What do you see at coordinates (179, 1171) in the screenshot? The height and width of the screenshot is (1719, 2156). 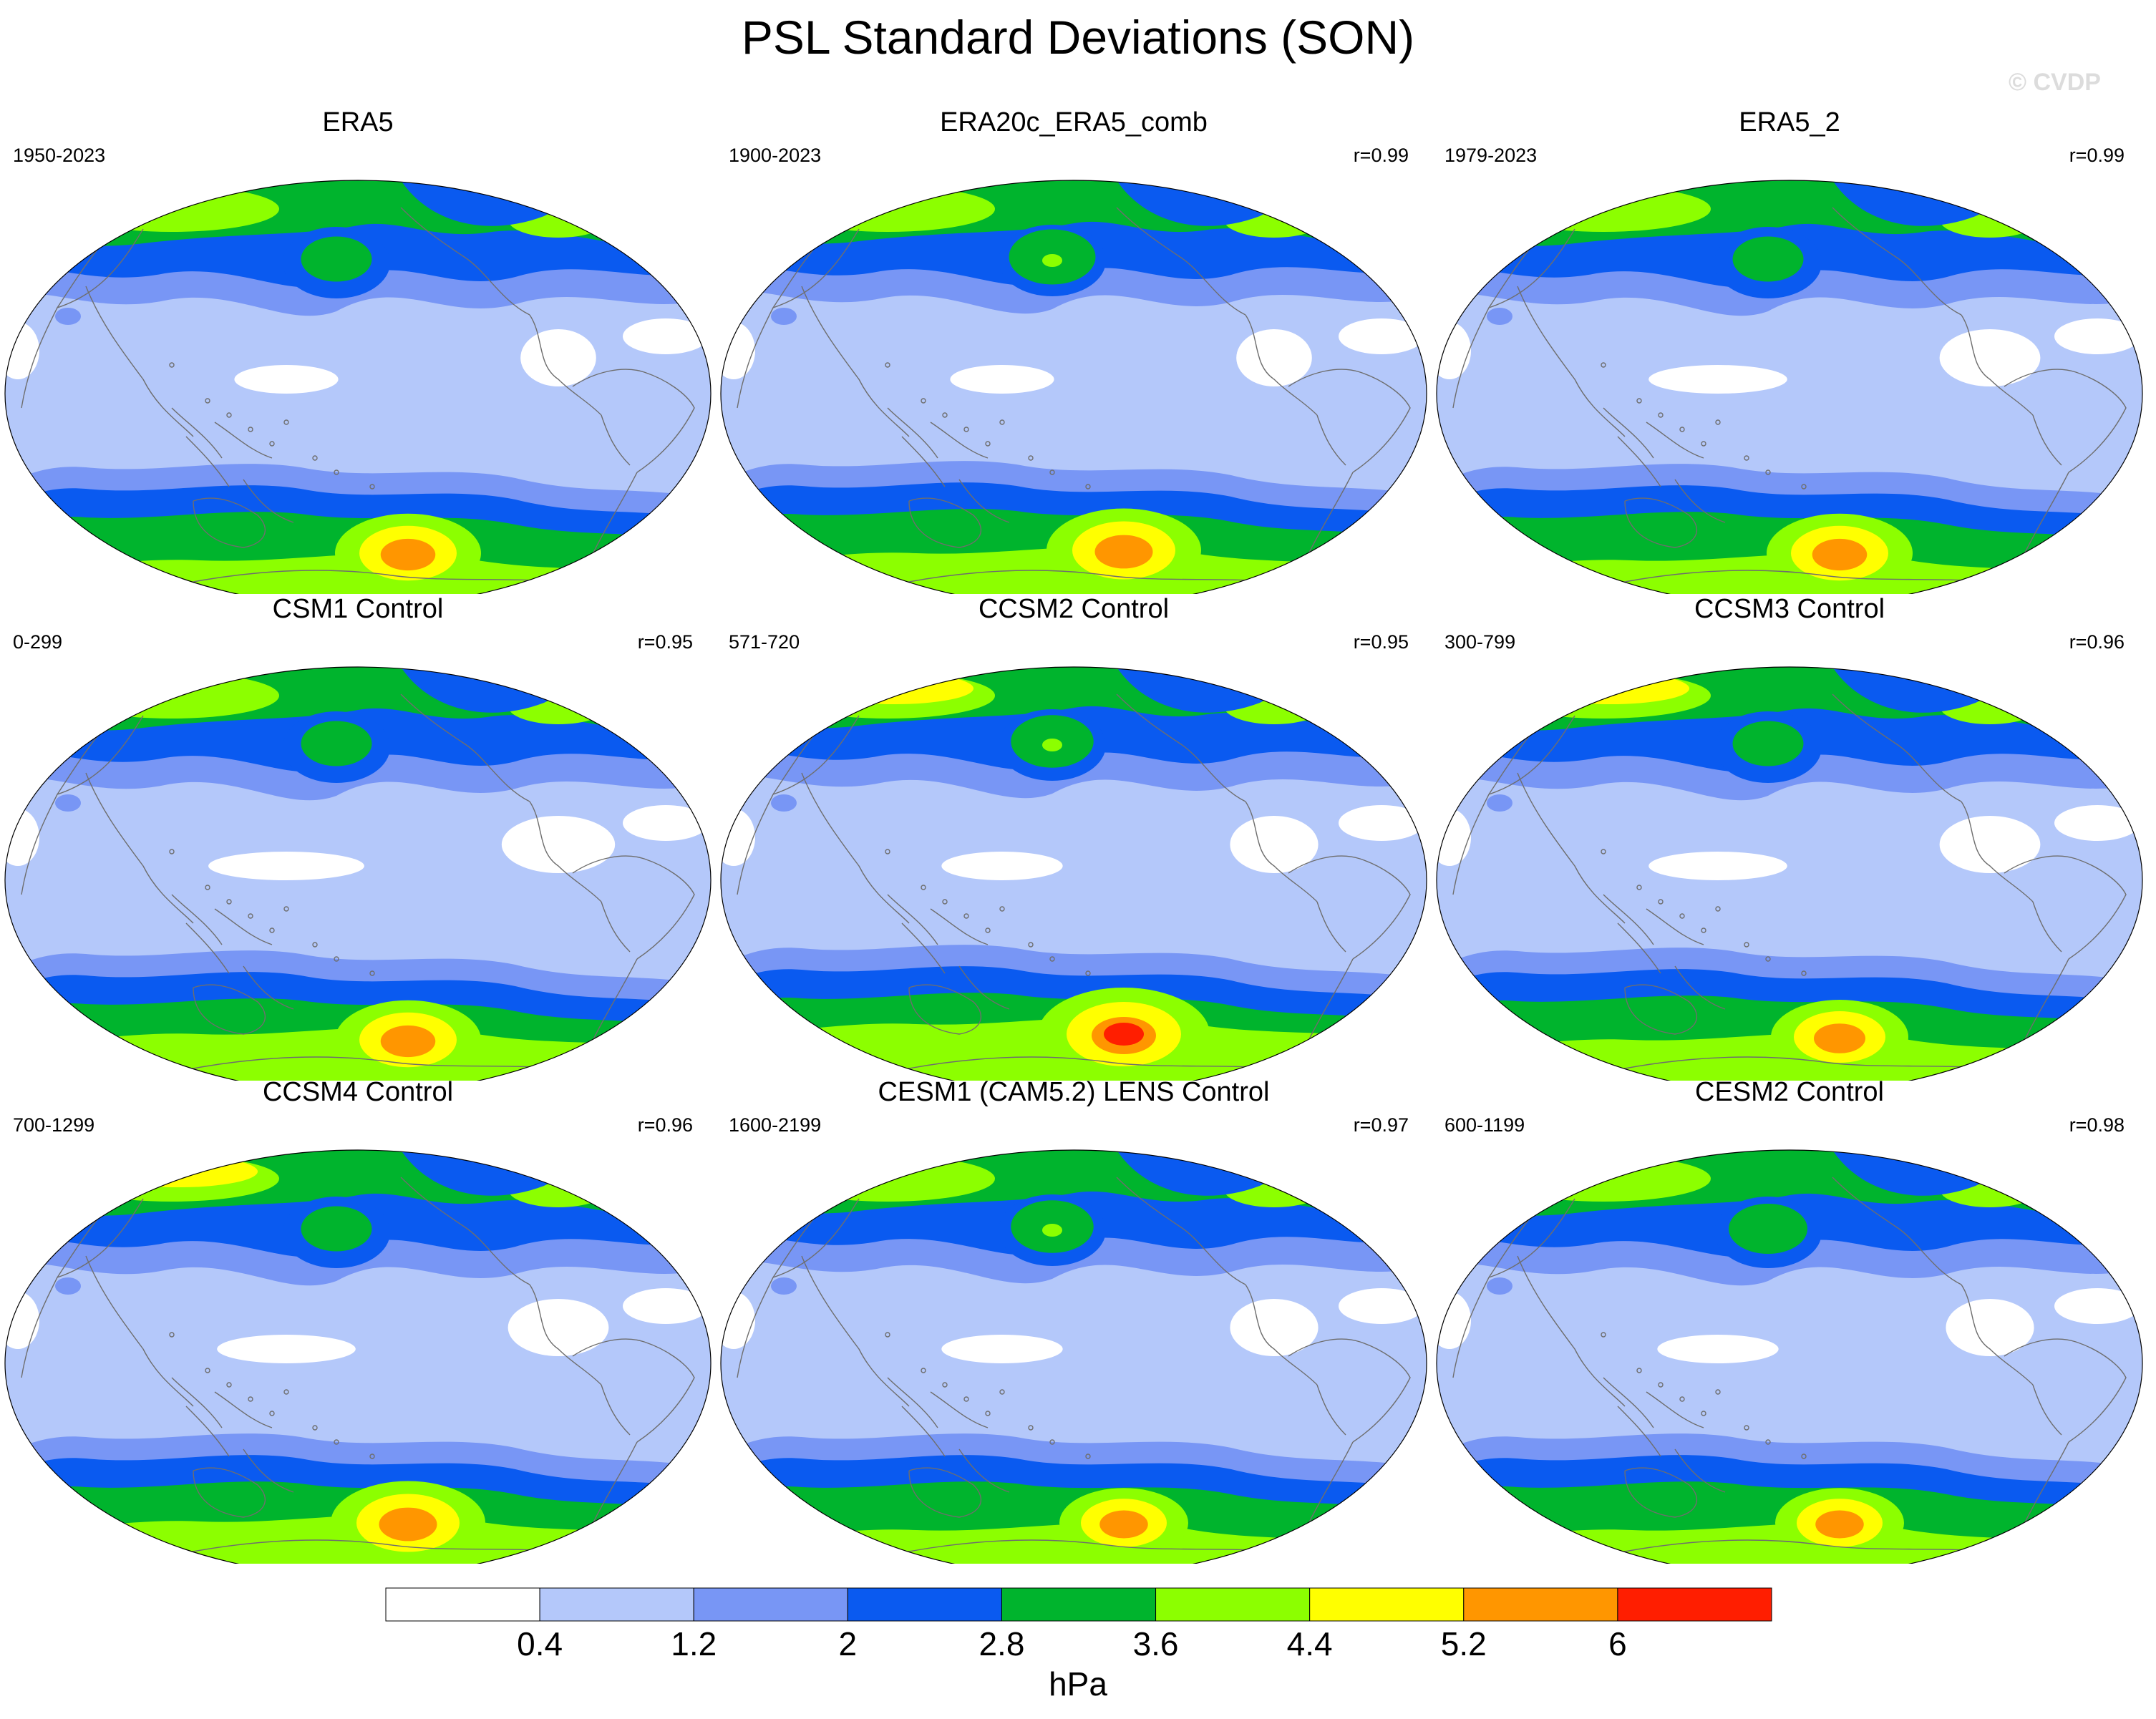 I see `arctic-high-west` at bounding box center [179, 1171].